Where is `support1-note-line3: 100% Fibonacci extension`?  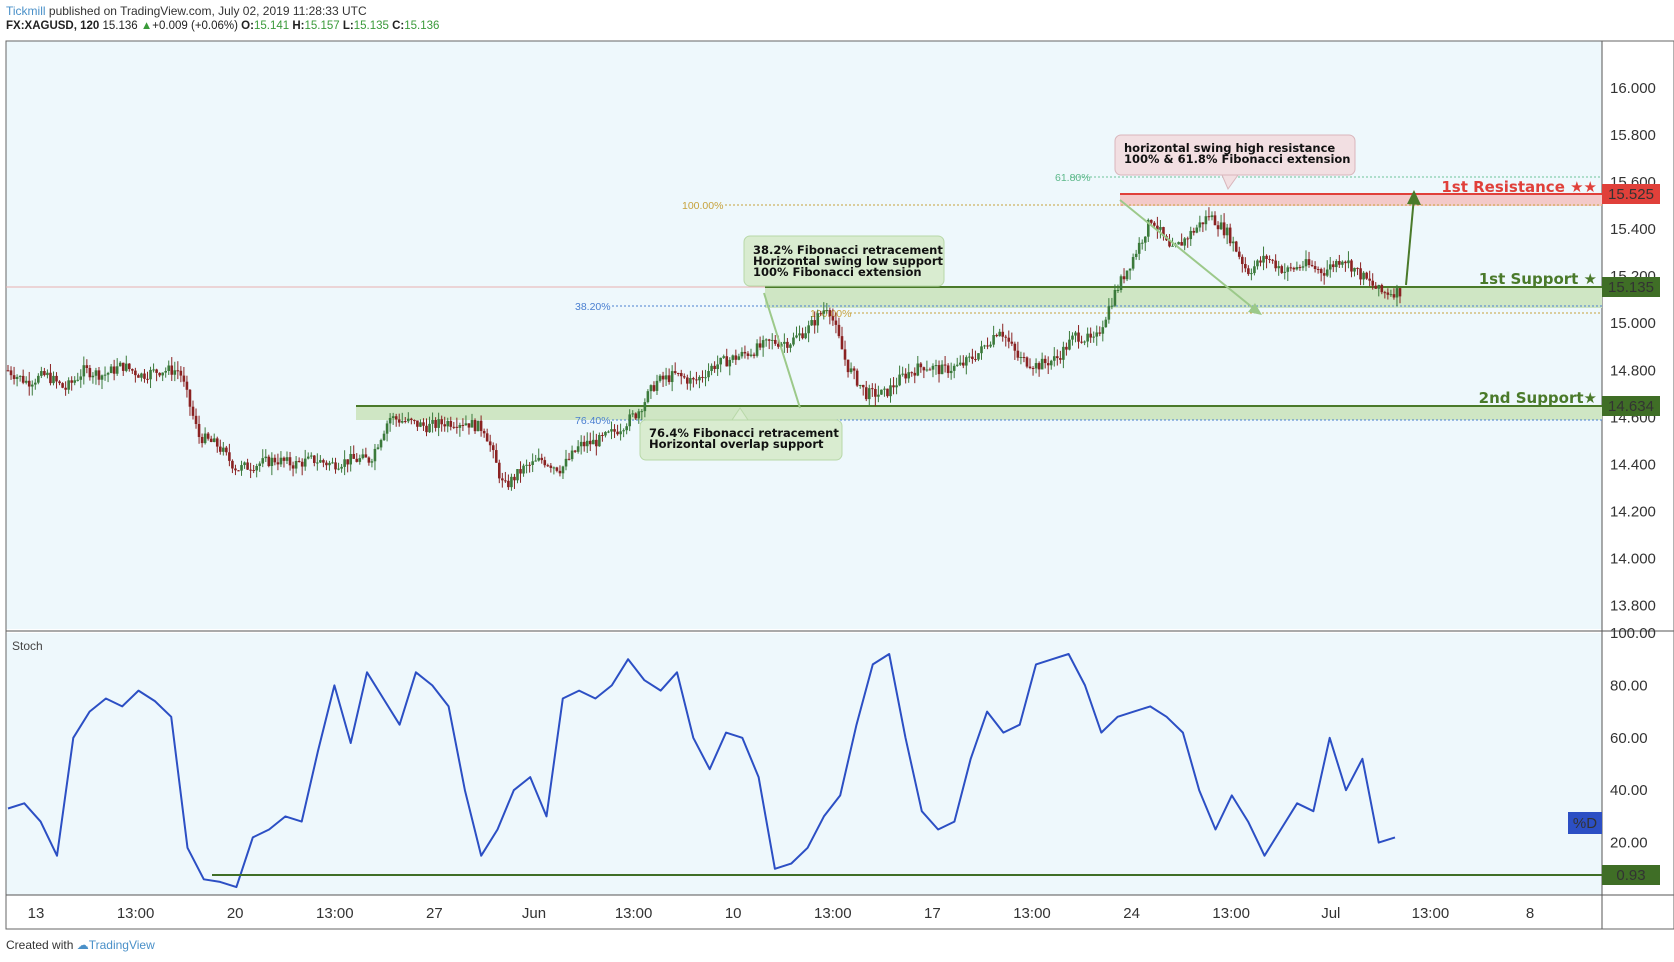 support1-note-line3: 100% Fibonacci extension is located at coordinates (837, 272).